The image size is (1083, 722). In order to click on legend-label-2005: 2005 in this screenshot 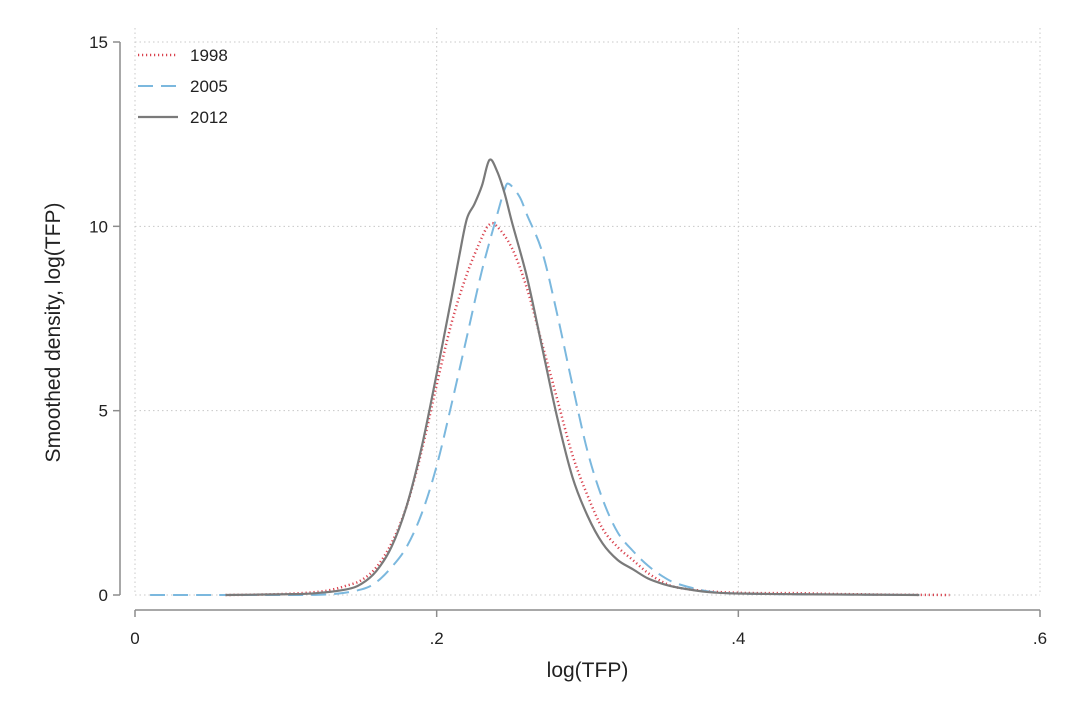, I will do `click(209, 86)`.